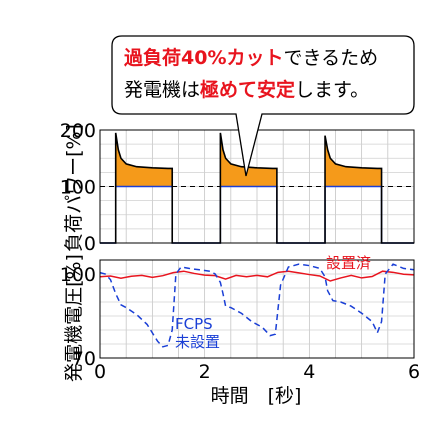 Image resolution: width=448 pixels, height=448 pixels. Describe the element at coordinates (348, 263) in the screenshot. I see `series-label-installed: 設置済` at that location.